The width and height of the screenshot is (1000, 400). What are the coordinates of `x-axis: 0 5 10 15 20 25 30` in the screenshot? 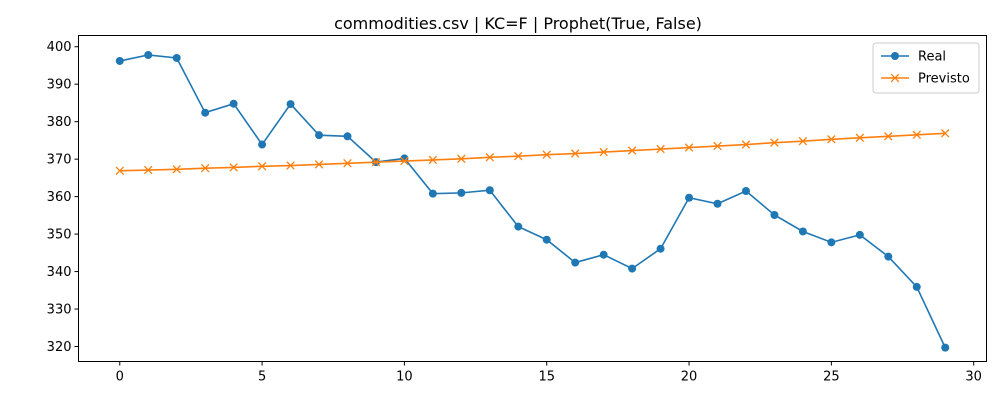 It's located at (549, 373).